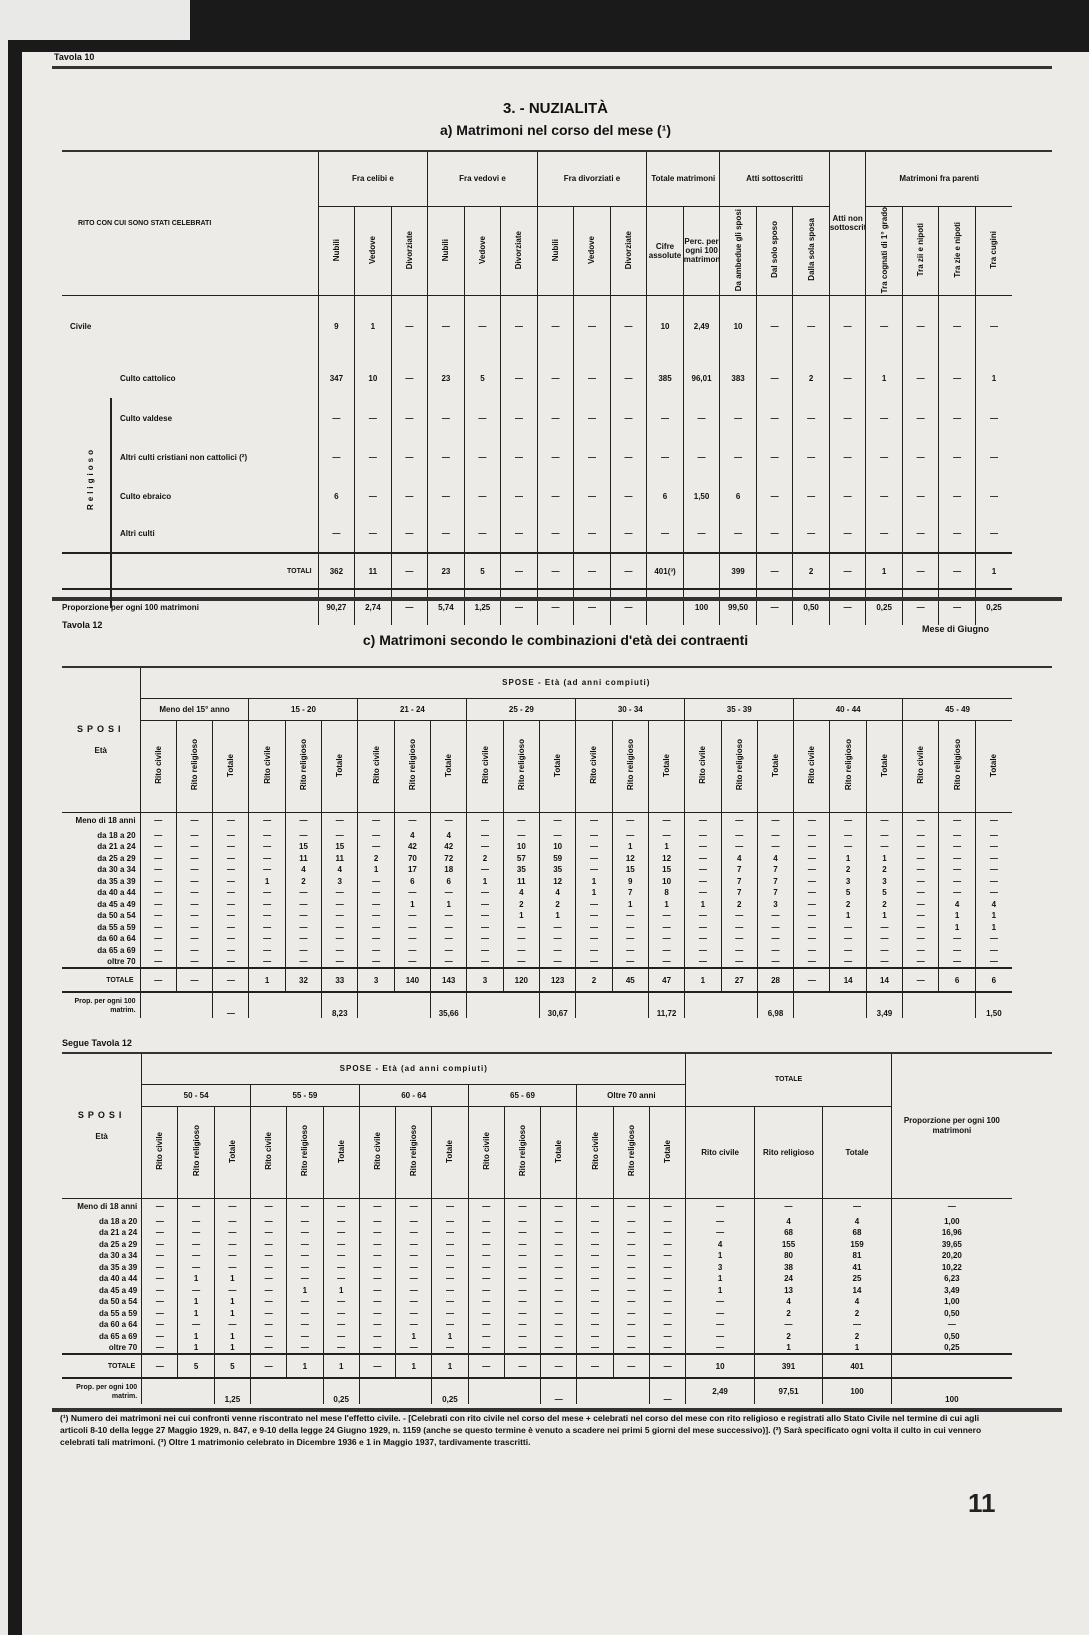 The width and height of the screenshot is (1089, 1635). Describe the element at coordinates (303, 765) in the screenshot. I see `sub-column-label: Rito religioso` at that location.